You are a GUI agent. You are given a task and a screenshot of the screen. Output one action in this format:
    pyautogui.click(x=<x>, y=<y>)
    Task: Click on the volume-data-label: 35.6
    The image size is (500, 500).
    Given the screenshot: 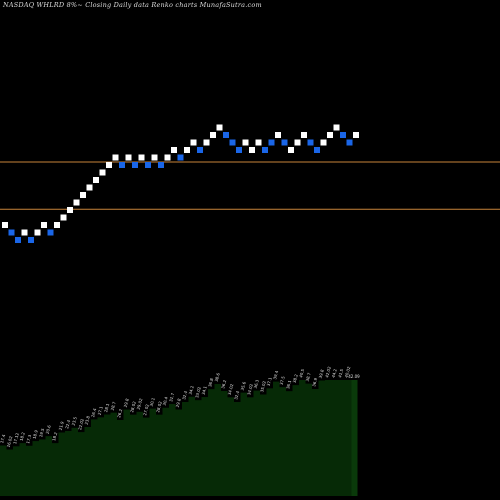 What is the action you would take?
    pyautogui.click(x=243, y=386)
    